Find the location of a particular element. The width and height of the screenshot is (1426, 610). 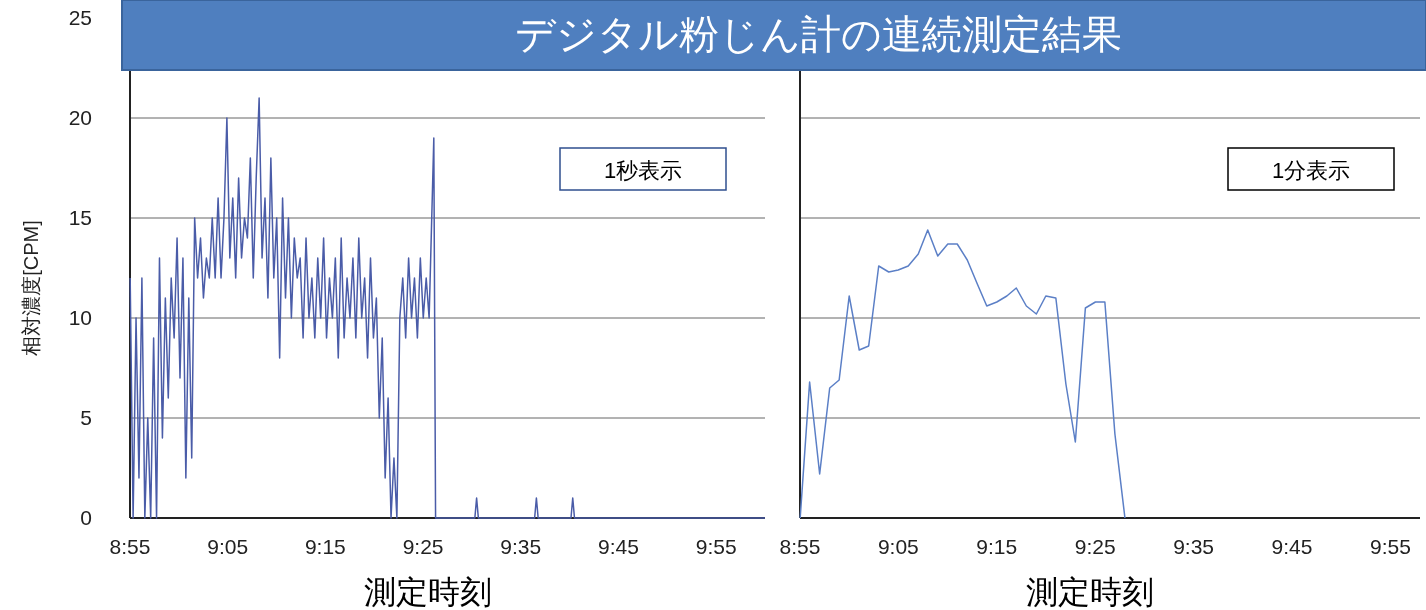

y-tick-label: 10 is located at coordinates (80, 317).